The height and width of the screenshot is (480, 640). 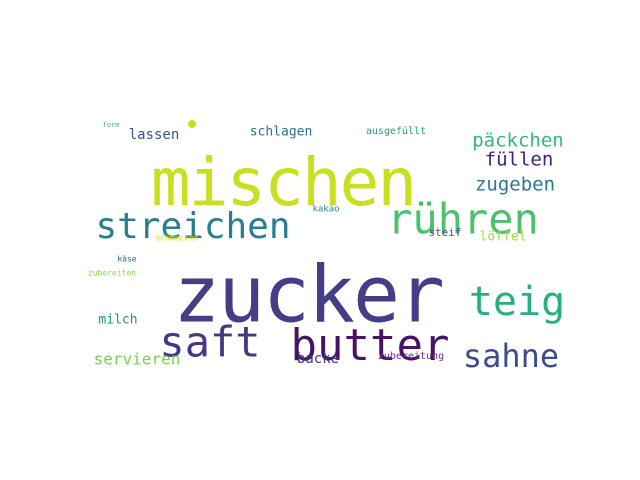 What do you see at coordinates (444, 232) in the screenshot?
I see `word-steif: steif` at bounding box center [444, 232].